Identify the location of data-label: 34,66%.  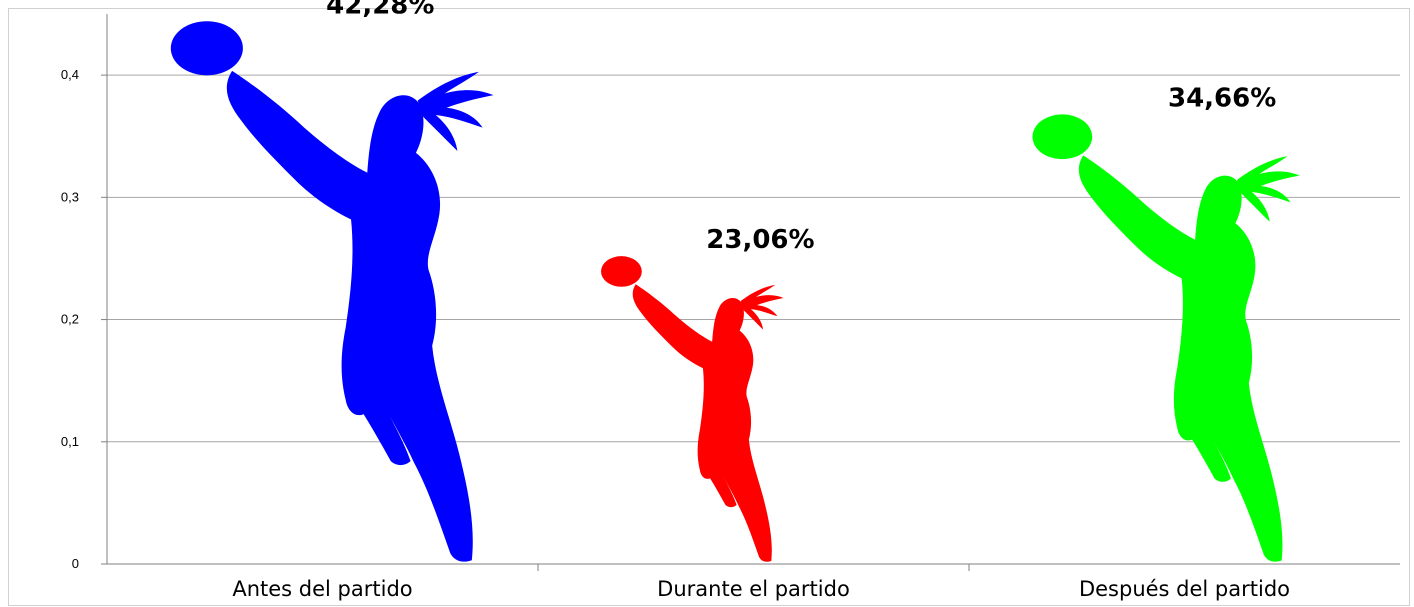
(1222, 98).